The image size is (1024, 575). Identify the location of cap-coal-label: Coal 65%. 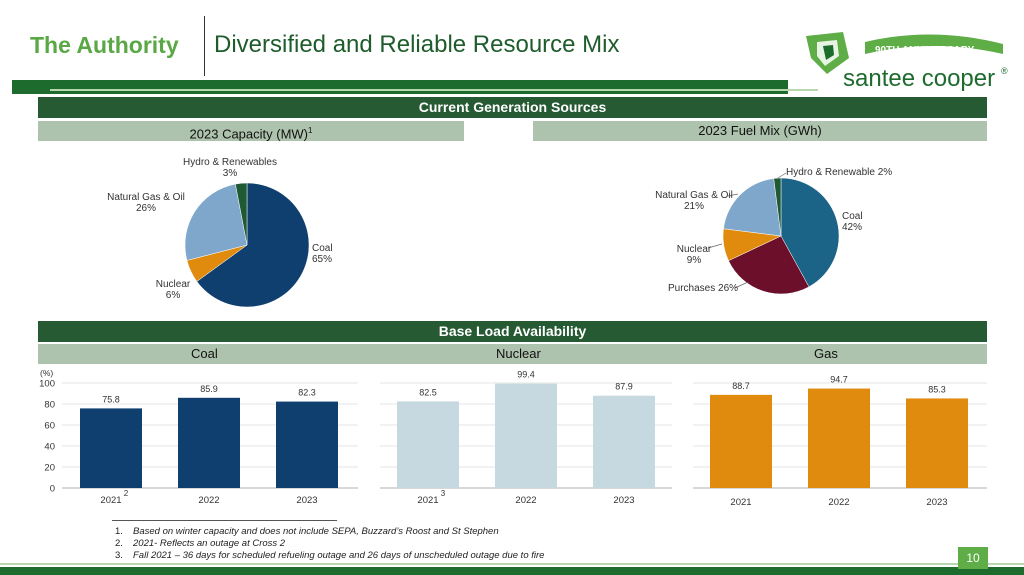
(322, 254).